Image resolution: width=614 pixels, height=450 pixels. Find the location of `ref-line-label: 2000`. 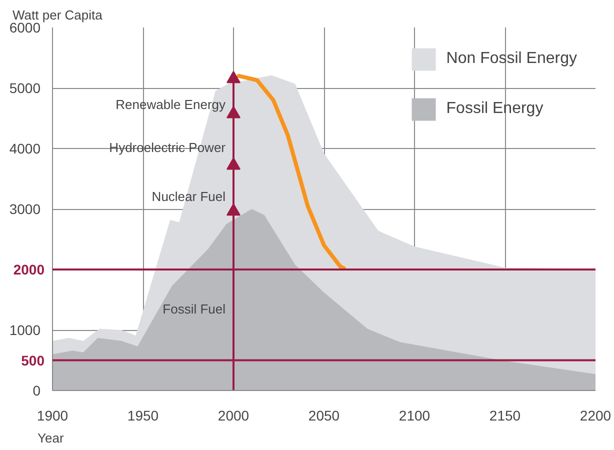

ref-line-label: 2000 is located at coordinates (29, 270).